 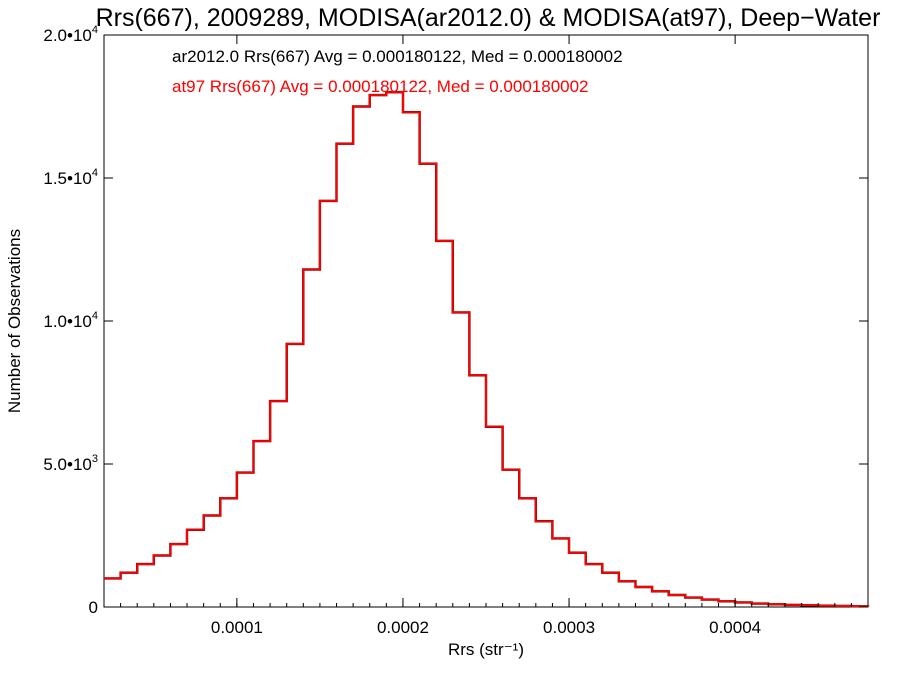 I want to click on y-tick-label: 5.0•103, so click(x=70, y=463).